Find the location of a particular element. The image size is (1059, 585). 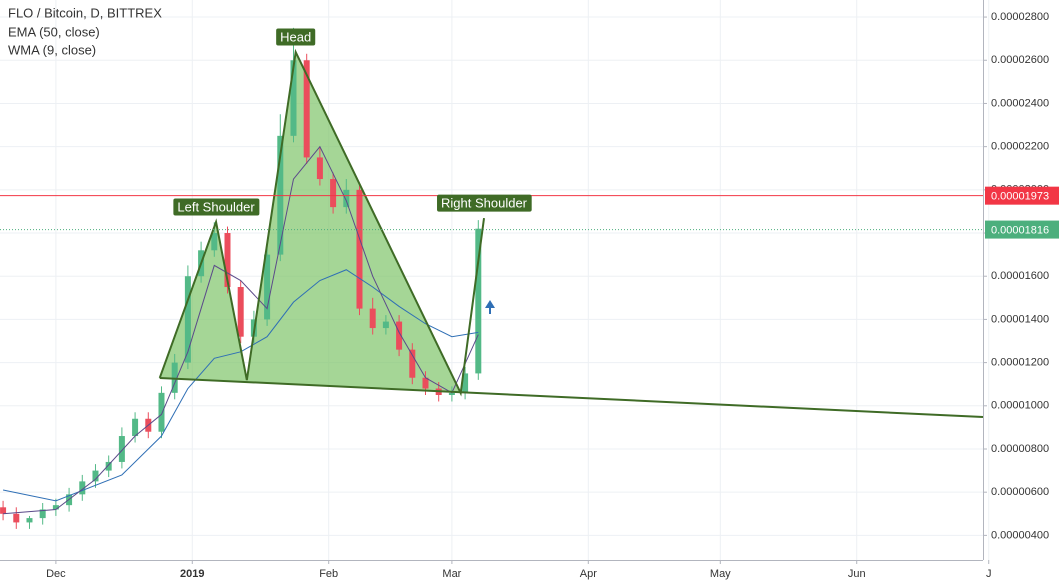

x-tick-label: Jun is located at coordinates (857, 574).